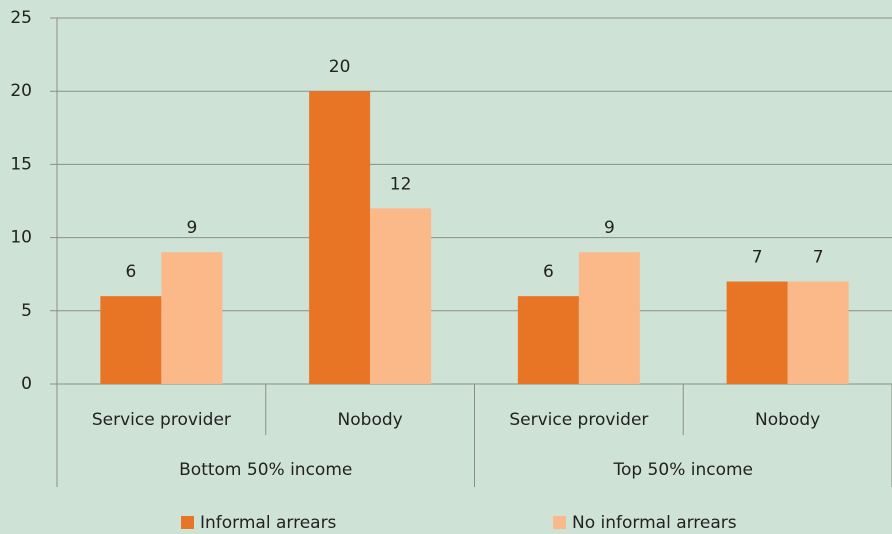 The width and height of the screenshot is (892, 534). Describe the element at coordinates (265, 470) in the screenshot. I see `group-label: Bottom 50% income` at that location.